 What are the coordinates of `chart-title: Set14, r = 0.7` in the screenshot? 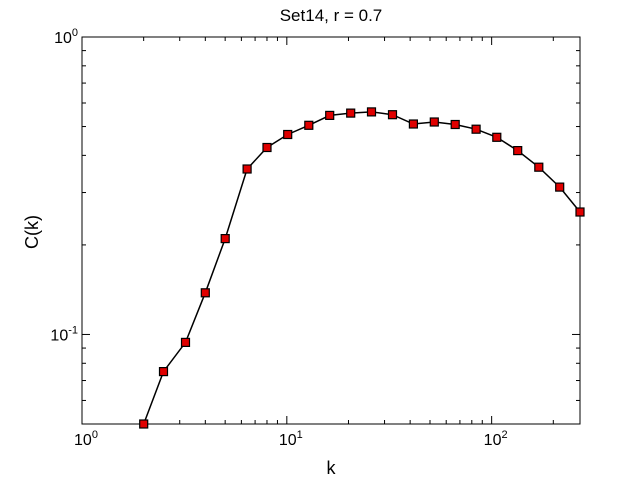 It's located at (331, 15).